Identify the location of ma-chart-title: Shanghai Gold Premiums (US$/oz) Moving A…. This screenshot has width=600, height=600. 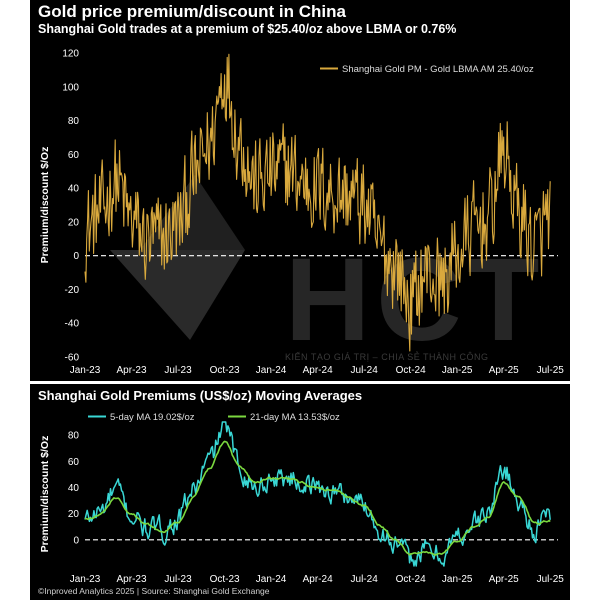
(200, 395).